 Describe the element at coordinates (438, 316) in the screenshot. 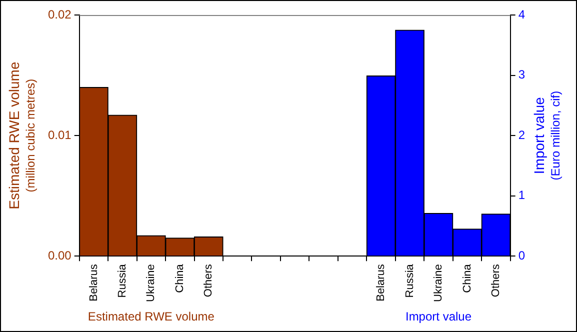

I see `text: Import value` at that location.